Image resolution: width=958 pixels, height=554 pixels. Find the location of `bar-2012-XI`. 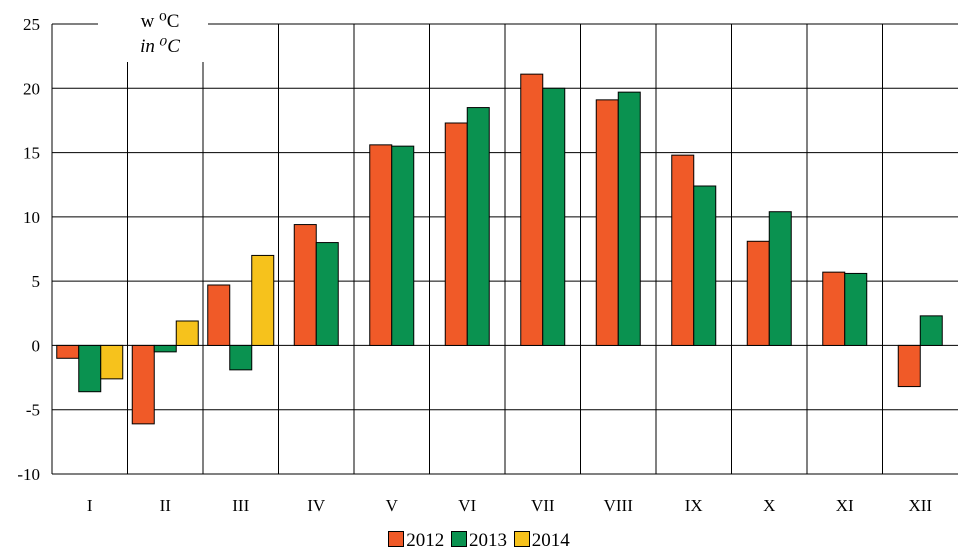

bar-2012-XI is located at coordinates (834, 308).